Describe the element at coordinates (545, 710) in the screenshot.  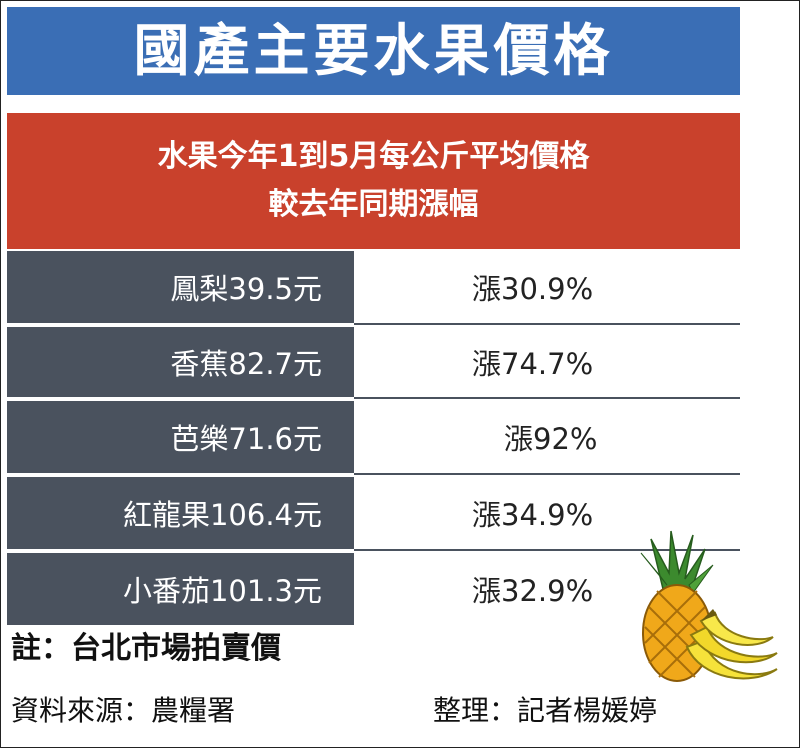
I see `editor-credit: 整理：記者楊媛婷` at that location.